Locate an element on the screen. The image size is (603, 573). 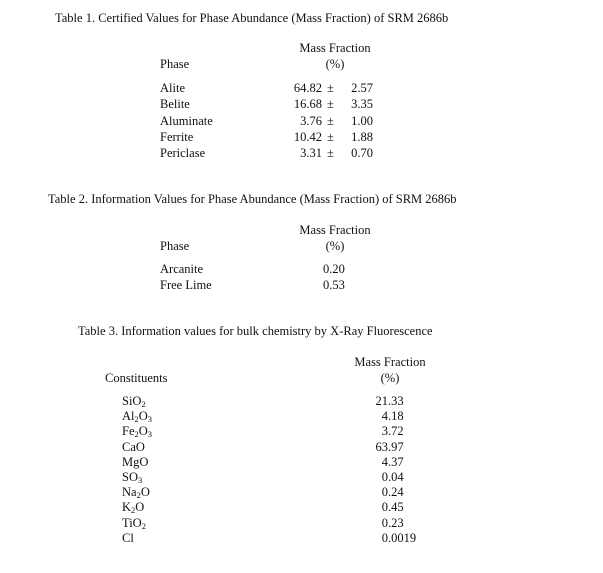
table3-header-constituents: Constituents is located at coordinates (136, 378).